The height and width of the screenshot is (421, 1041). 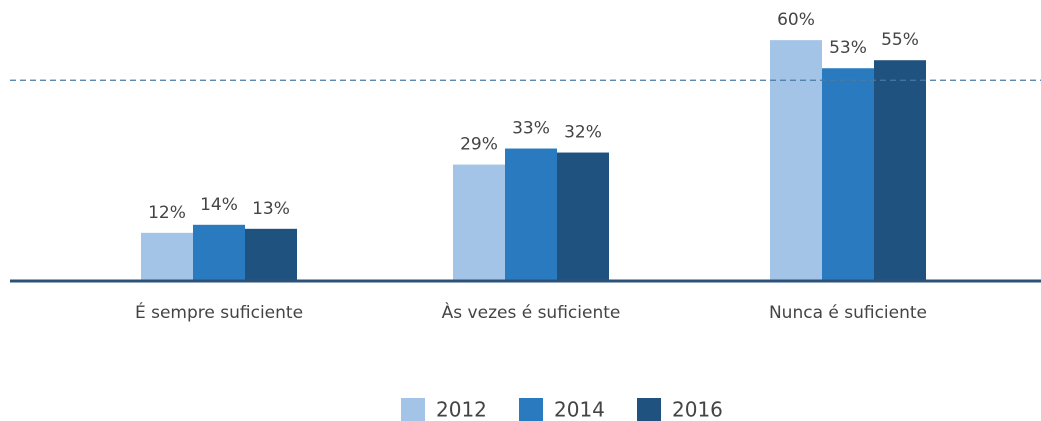 I want to click on data-label: 33%, so click(x=531, y=129).